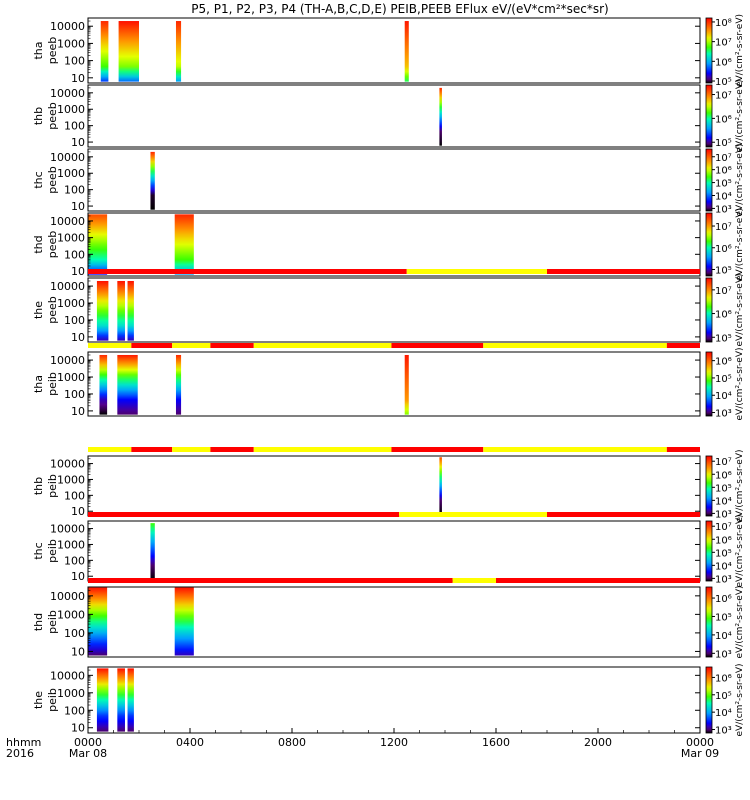  Describe the element at coordinates (723, 23) in the screenshot. I see `colorbar-tick-label: 10⁸` at that location.